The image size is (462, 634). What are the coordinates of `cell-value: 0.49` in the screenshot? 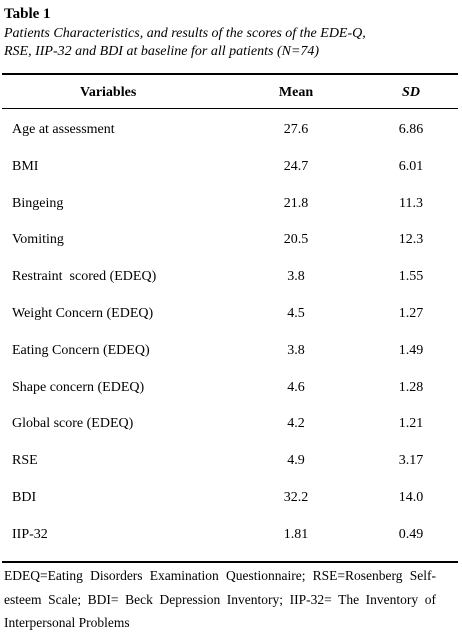 It's located at (411, 534).